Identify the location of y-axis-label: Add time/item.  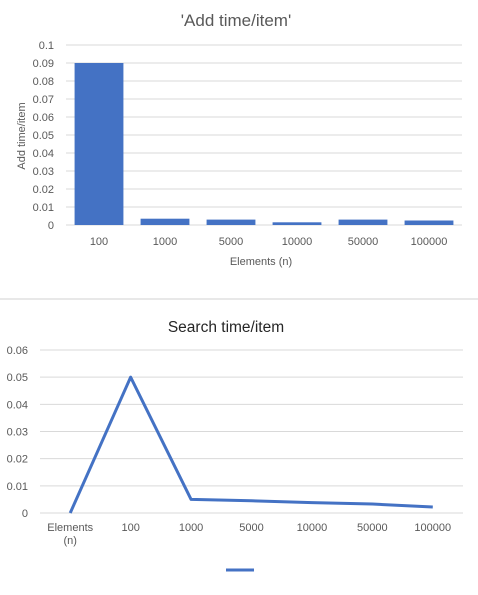
(22, 135).